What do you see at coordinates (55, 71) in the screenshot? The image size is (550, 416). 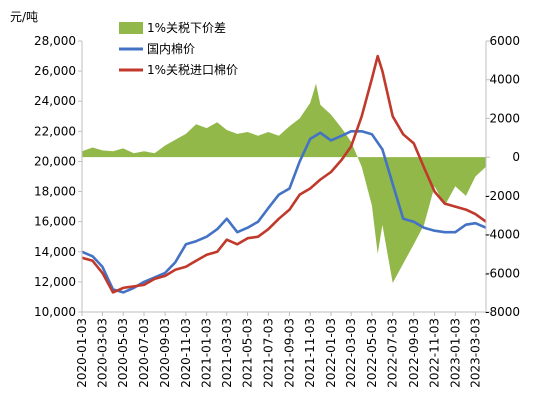 I see `left-tick-label: 26,000` at bounding box center [55, 71].